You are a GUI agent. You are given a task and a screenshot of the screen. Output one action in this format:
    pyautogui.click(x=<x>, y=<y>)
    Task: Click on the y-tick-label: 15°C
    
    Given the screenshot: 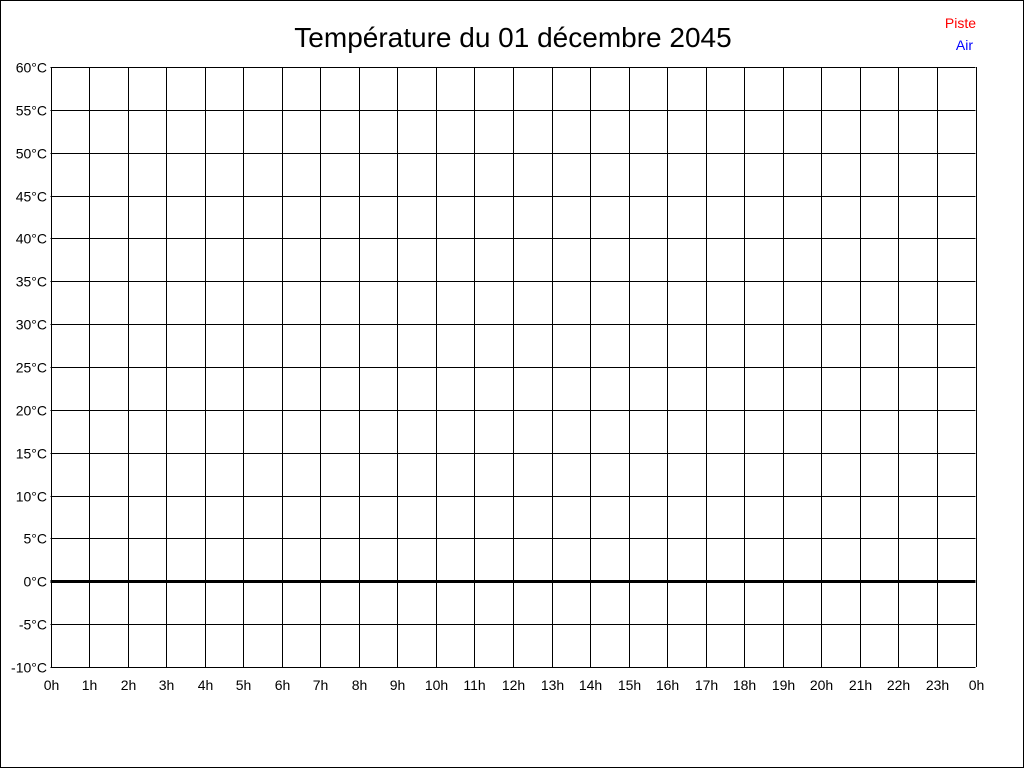 What is the action you would take?
    pyautogui.click(x=31, y=454)
    